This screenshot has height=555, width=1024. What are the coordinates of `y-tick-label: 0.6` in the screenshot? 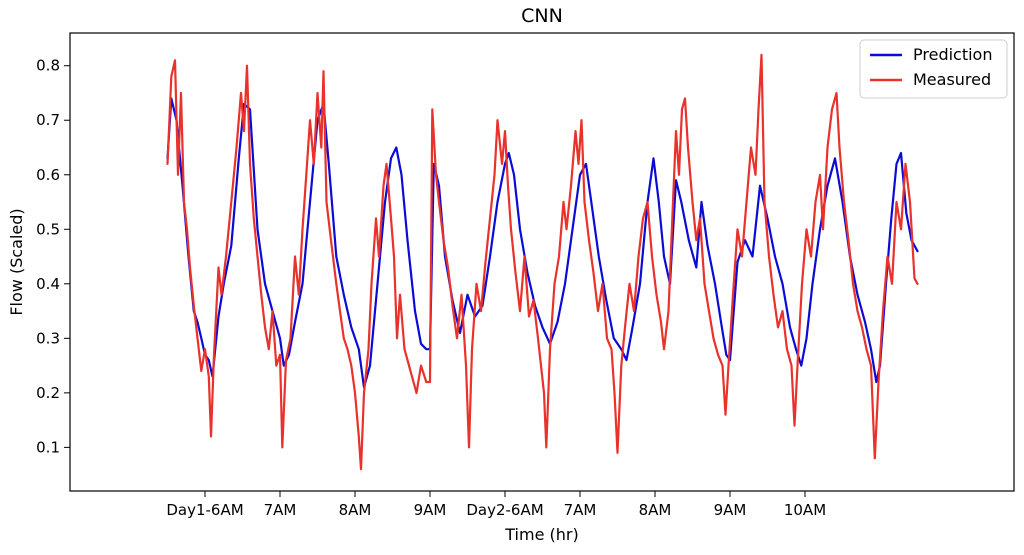 It's located at (48, 175).